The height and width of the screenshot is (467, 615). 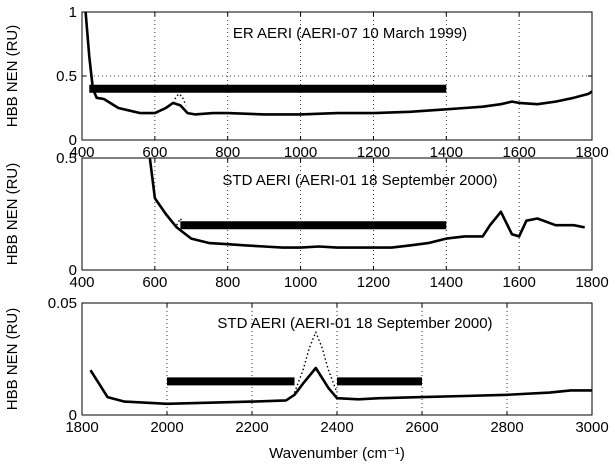 What do you see at coordinates (350, 33) in the screenshot?
I see `panel-title: ER AERI (AERI-07 10 March 1999)` at bounding box center [350, 33].